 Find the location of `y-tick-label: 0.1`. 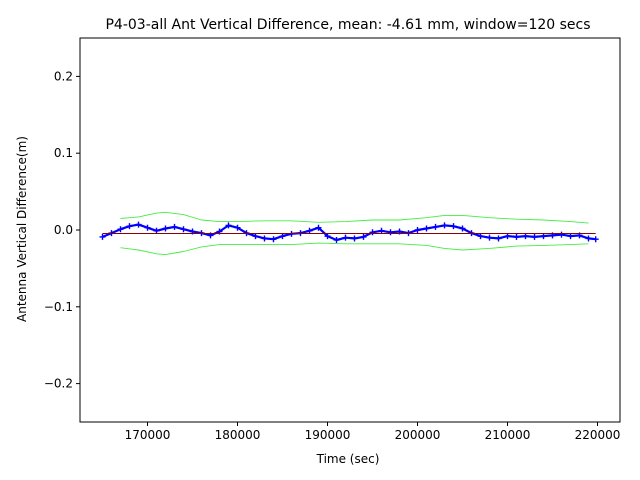

y-tick-label: 0.1 is located at coordinates (63, 153).